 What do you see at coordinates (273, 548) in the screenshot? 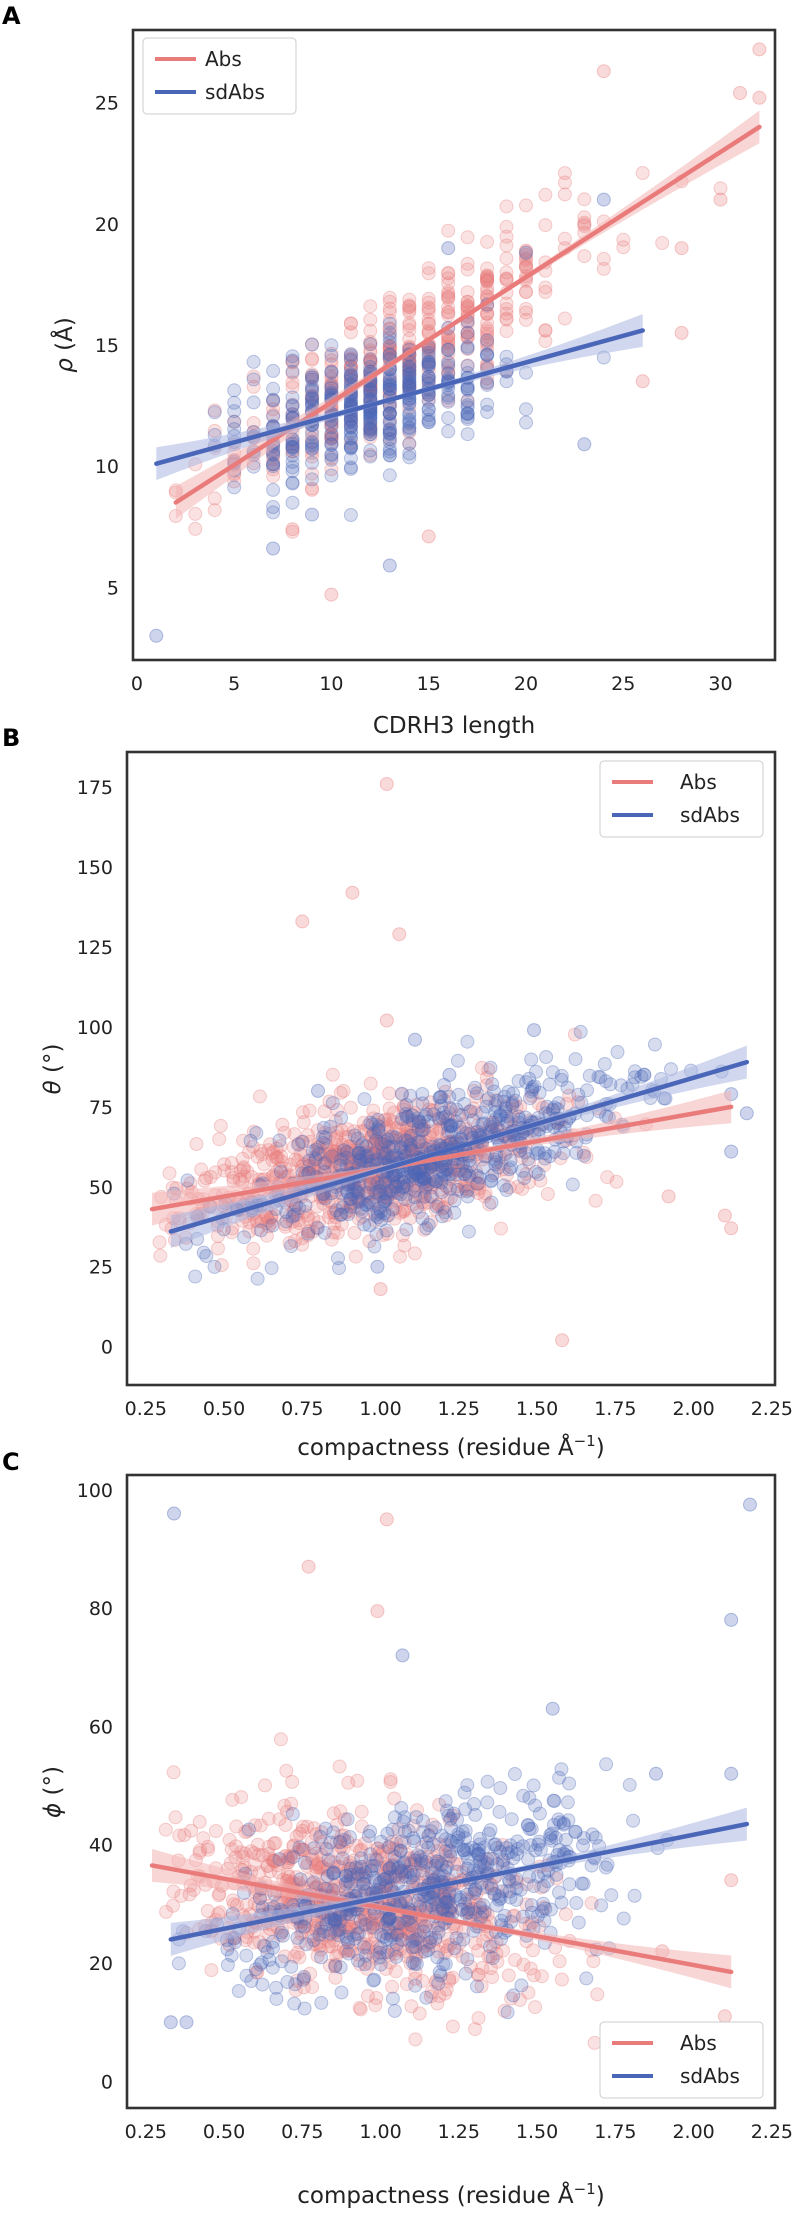
I see `panel-a-sdabs-outlier-point` at bounding box center [273, 548].